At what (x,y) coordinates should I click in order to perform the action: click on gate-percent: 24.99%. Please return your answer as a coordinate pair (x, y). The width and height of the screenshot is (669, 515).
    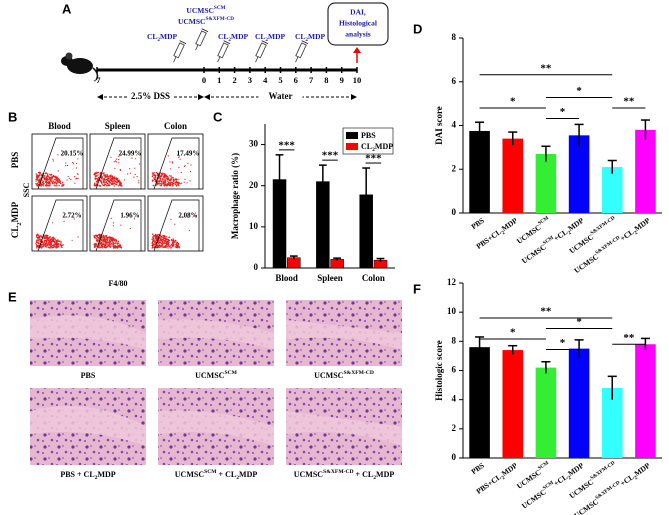
    Looking at the image, I should click on (130, 154).